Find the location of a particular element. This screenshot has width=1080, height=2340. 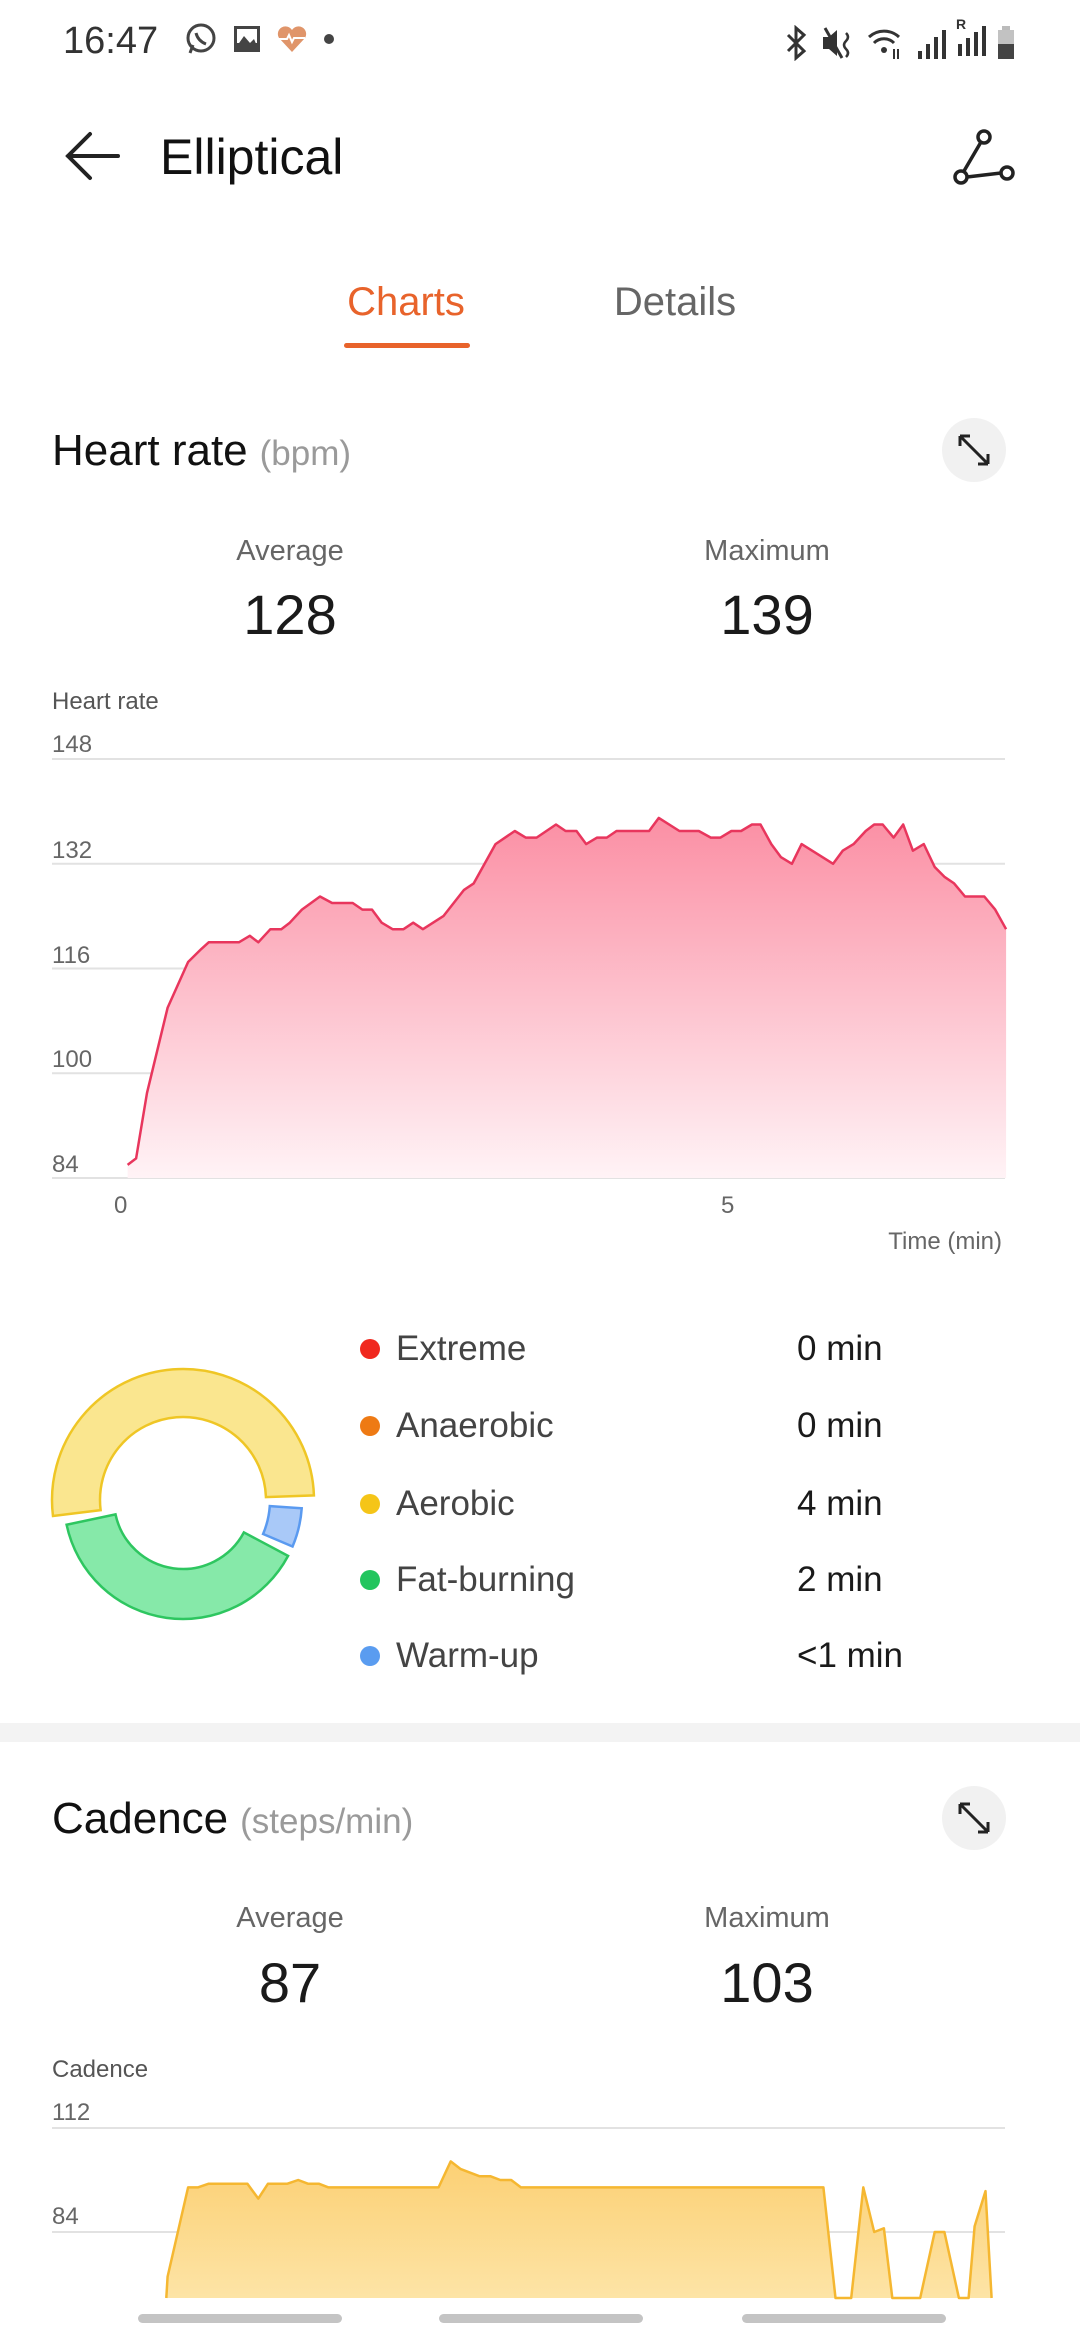

zone-label: Anaerobic is located at coordinates (475, 1425).